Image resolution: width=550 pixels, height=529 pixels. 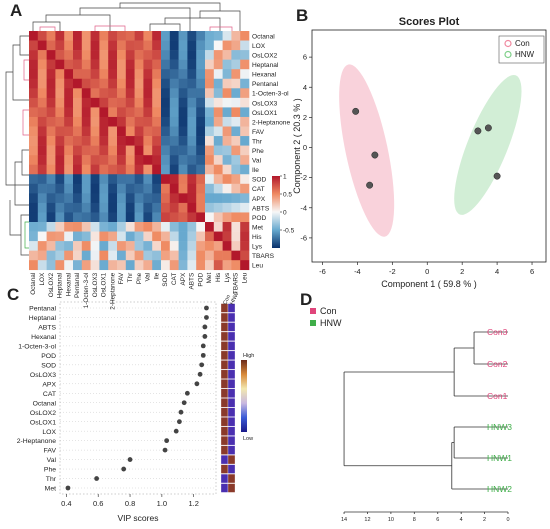 I want to click on vip-x-axis-label: VIP scores, so click(x=138, y=518).